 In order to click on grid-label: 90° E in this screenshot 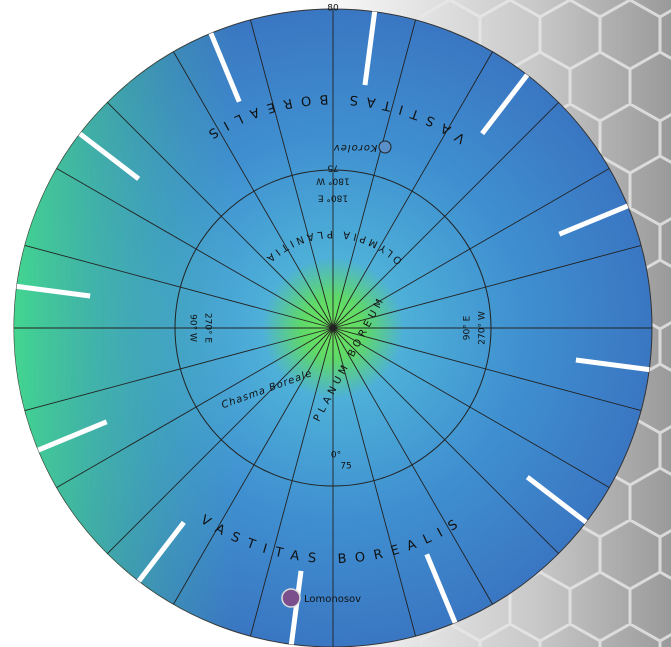, I will do `click(468, 327)`.